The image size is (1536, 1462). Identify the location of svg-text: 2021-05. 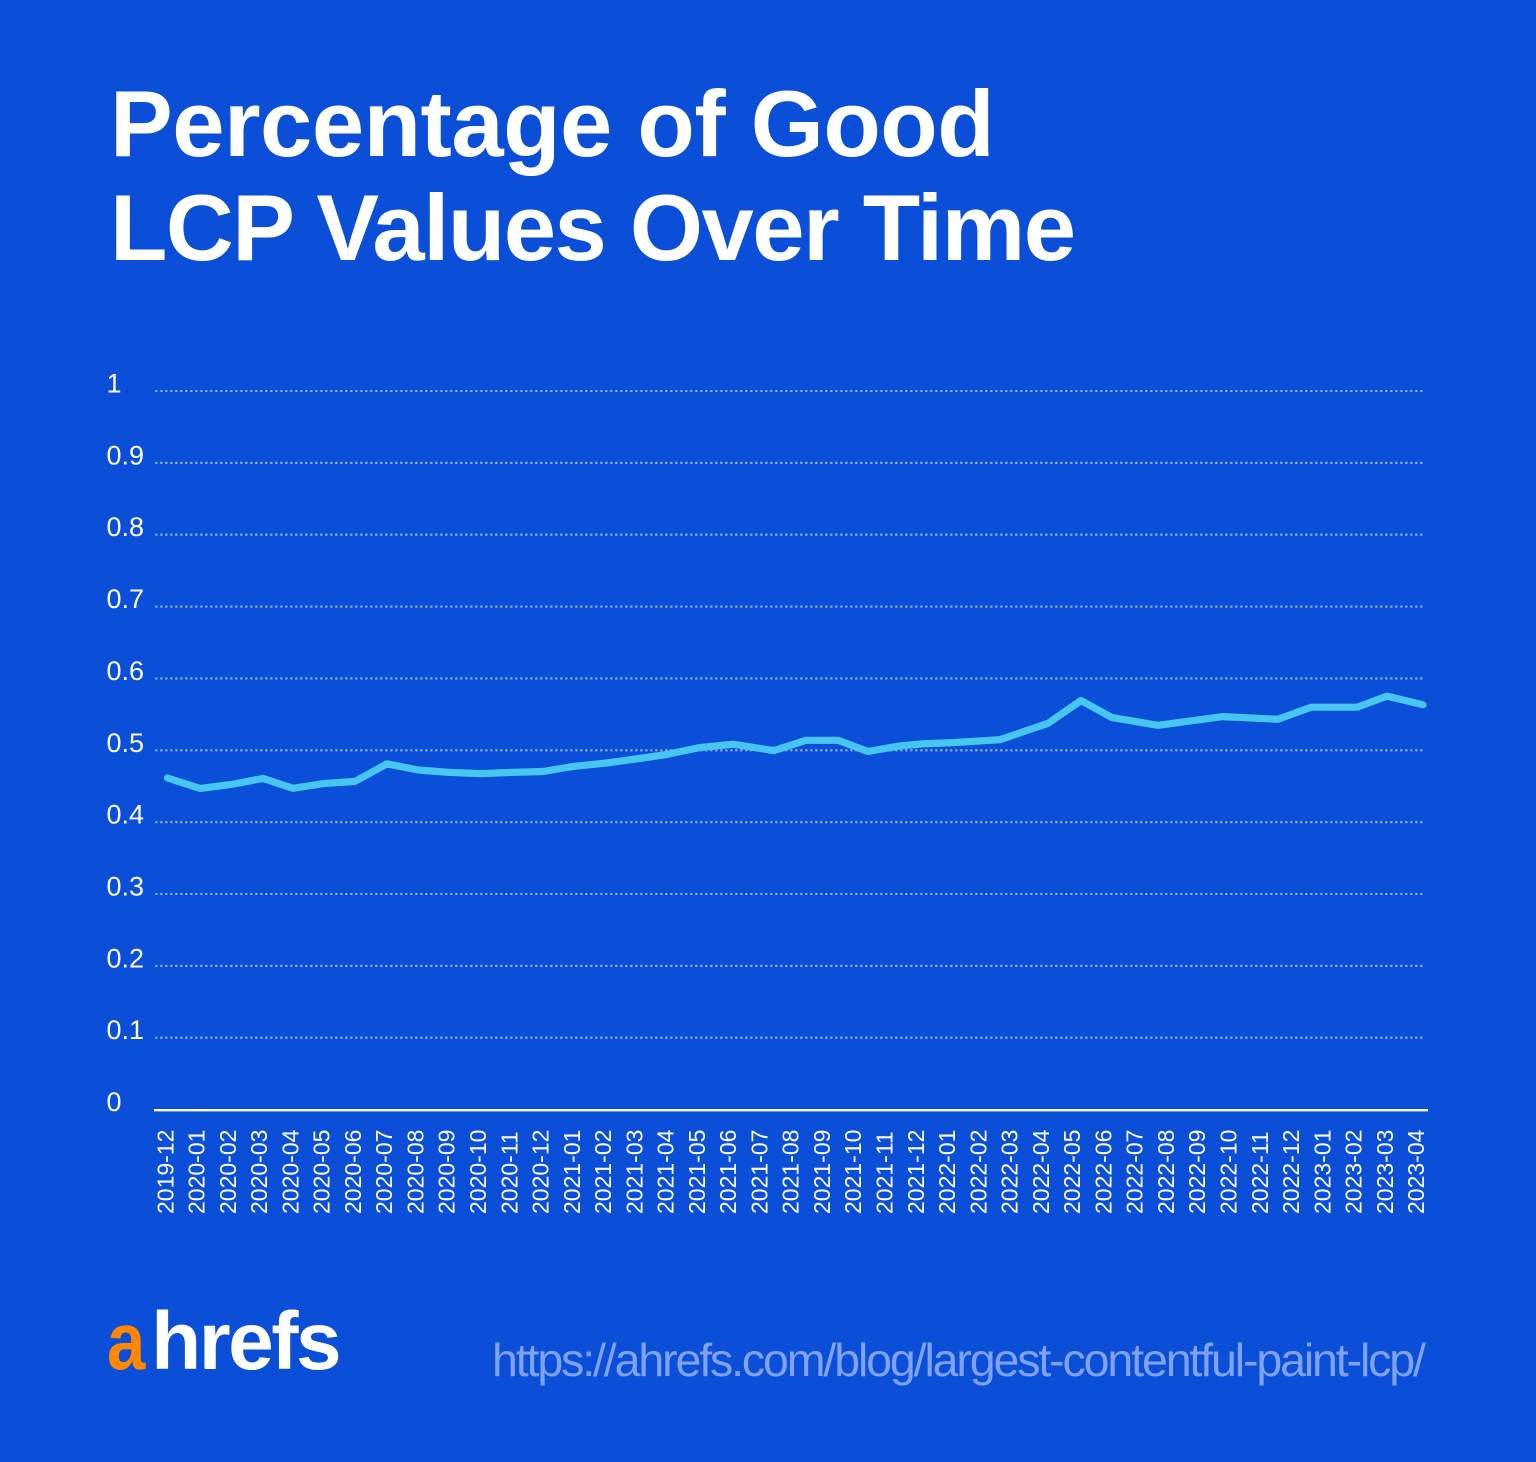
(697, 1172).